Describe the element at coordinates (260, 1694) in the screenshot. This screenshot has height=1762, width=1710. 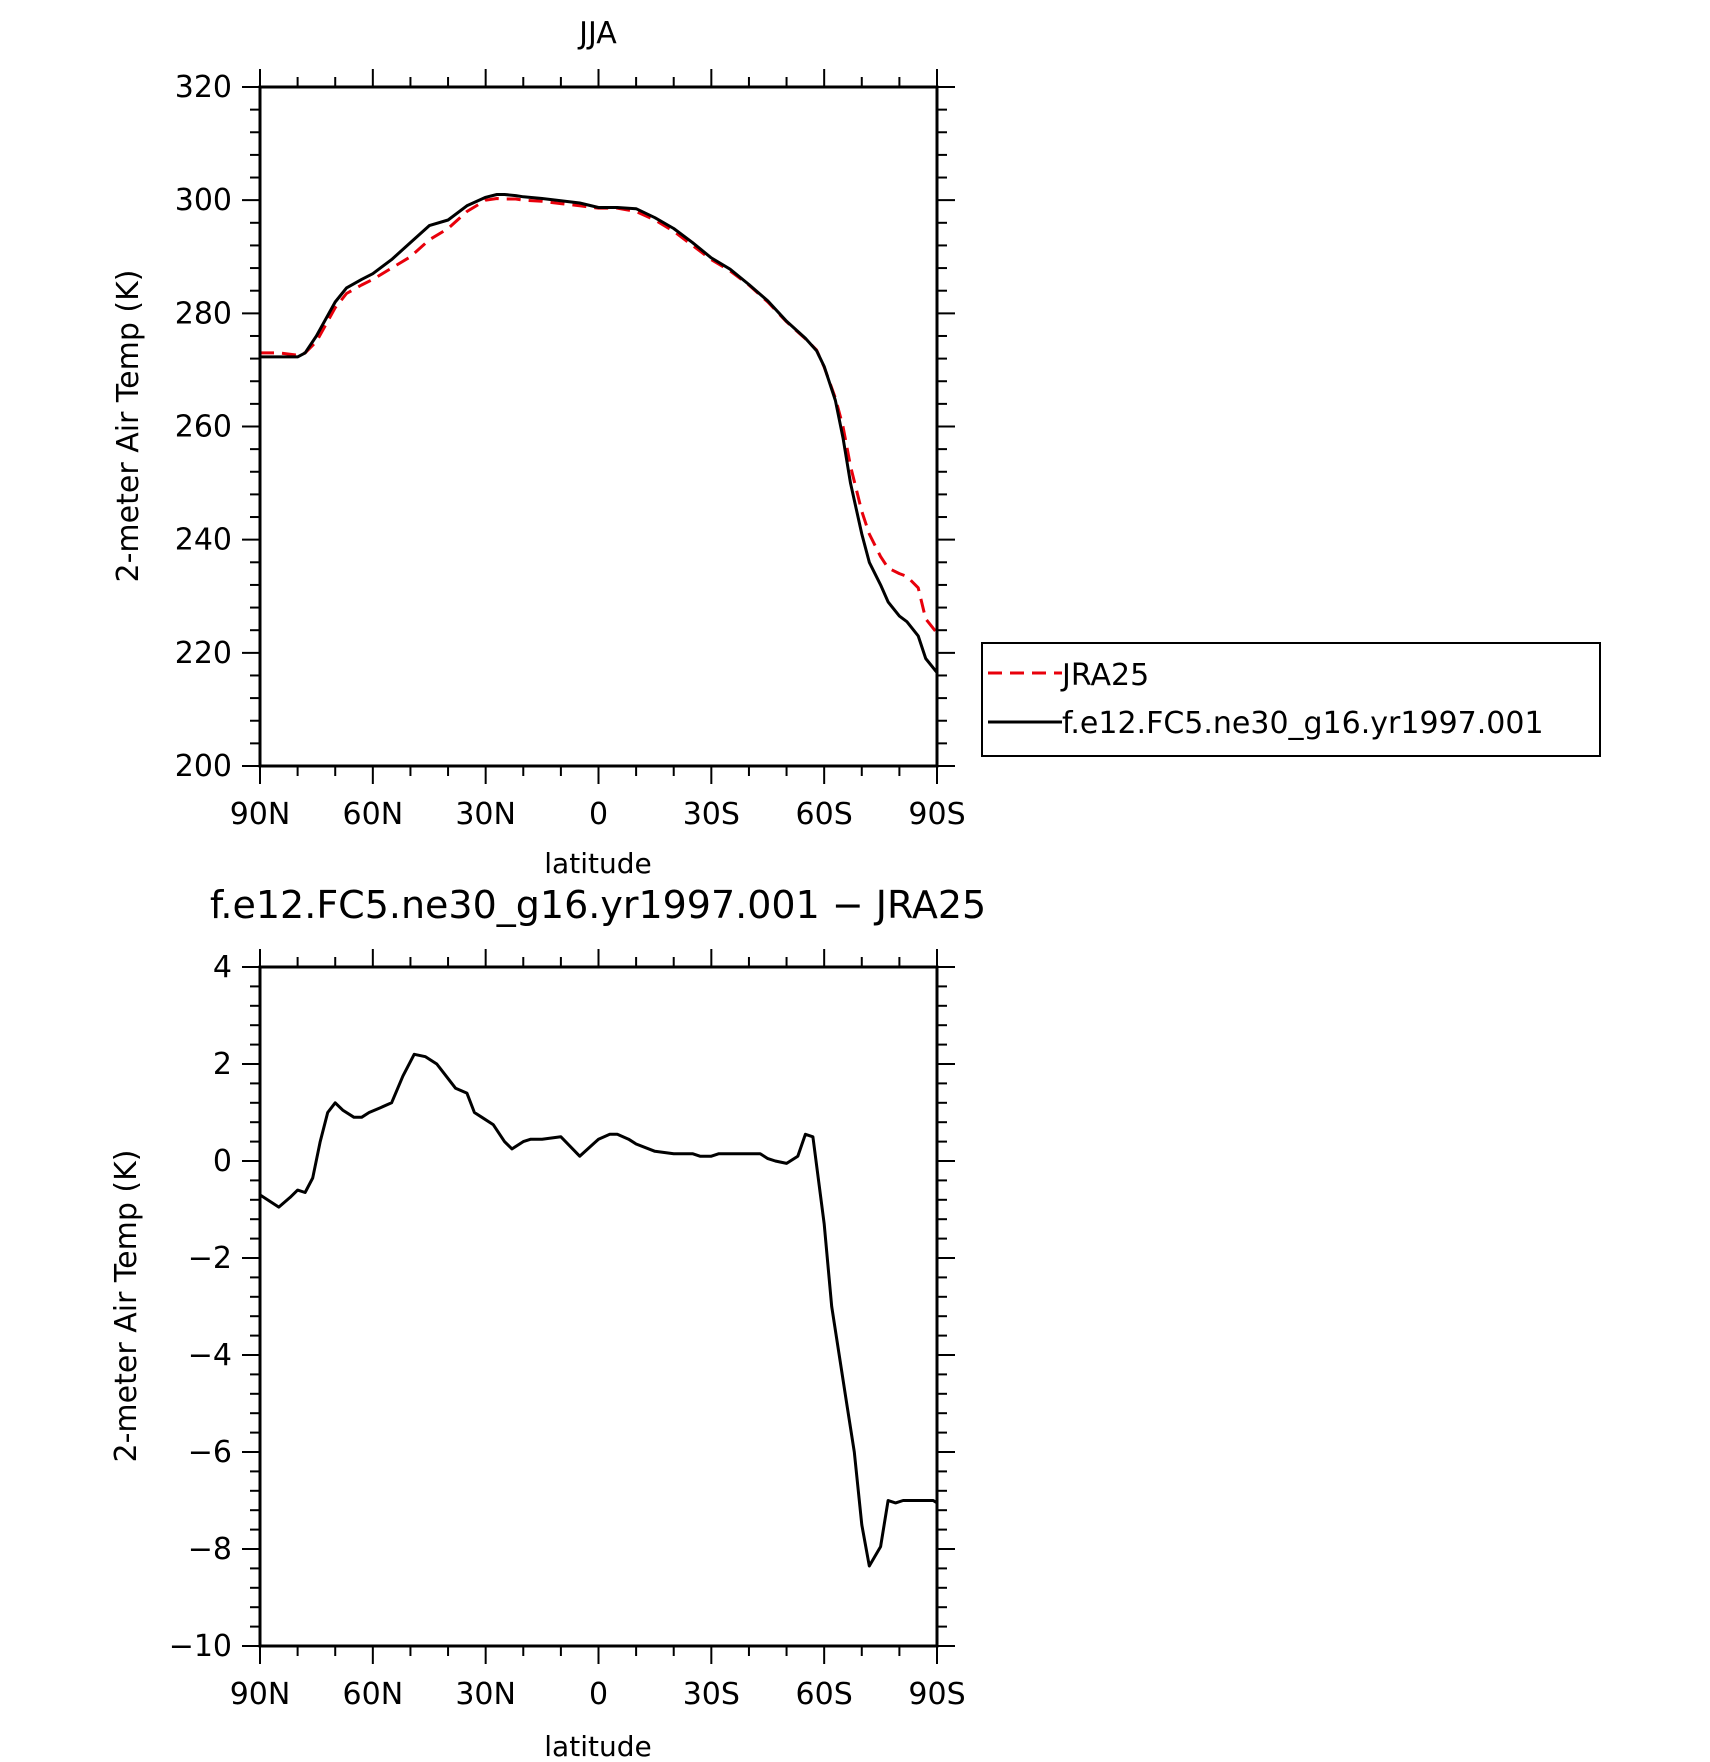
I see `bottom-x-tick-label: 90N` at that location.